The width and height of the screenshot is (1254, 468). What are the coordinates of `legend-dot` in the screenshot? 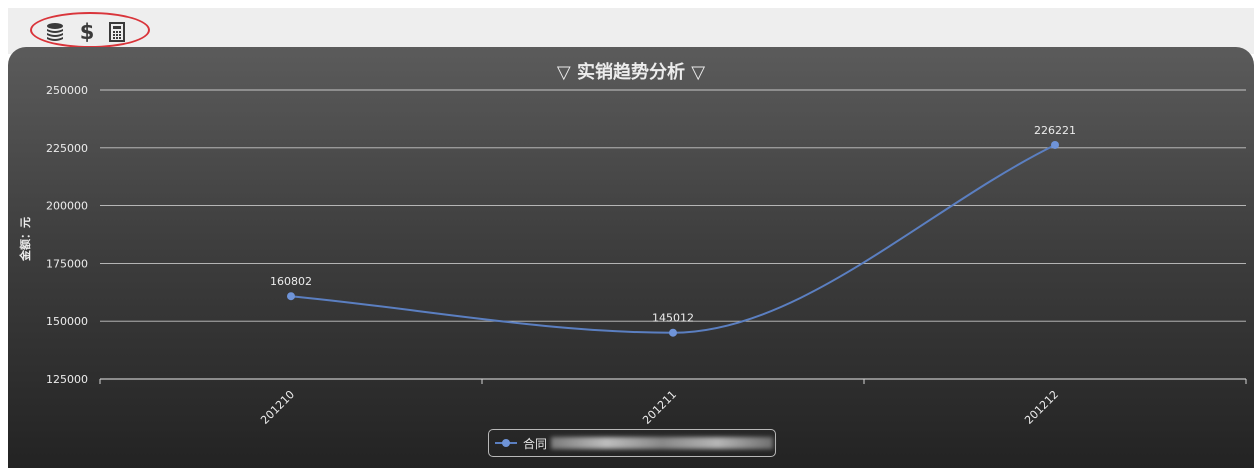 It's located at (506, 443).